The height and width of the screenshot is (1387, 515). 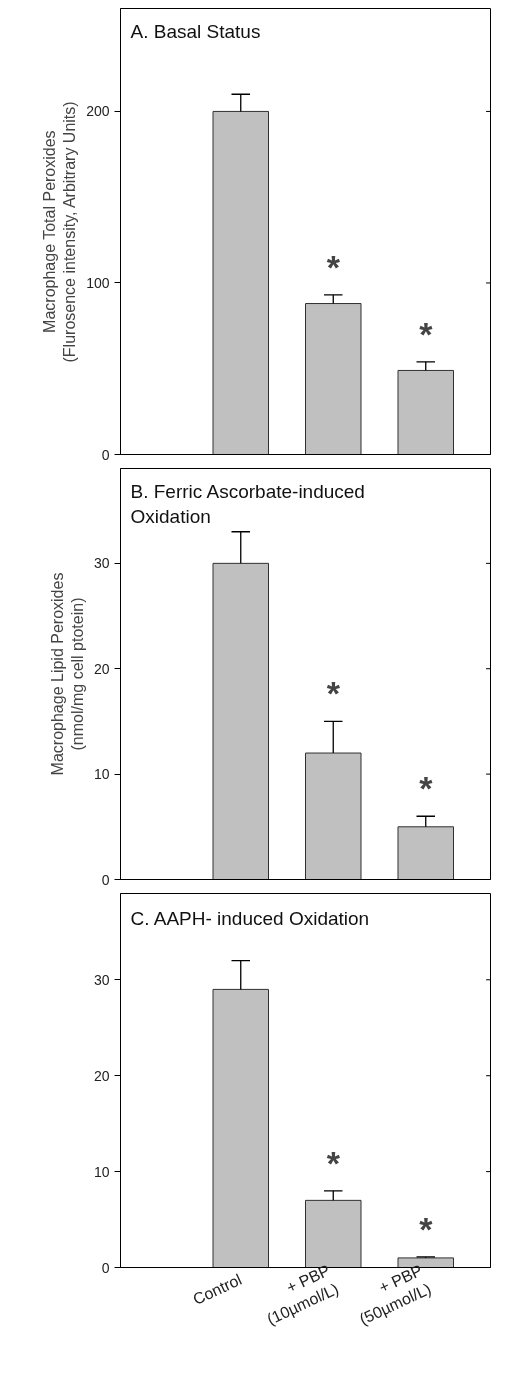 I want to click on y-tick-label: 200, so click(x=98, y=111).